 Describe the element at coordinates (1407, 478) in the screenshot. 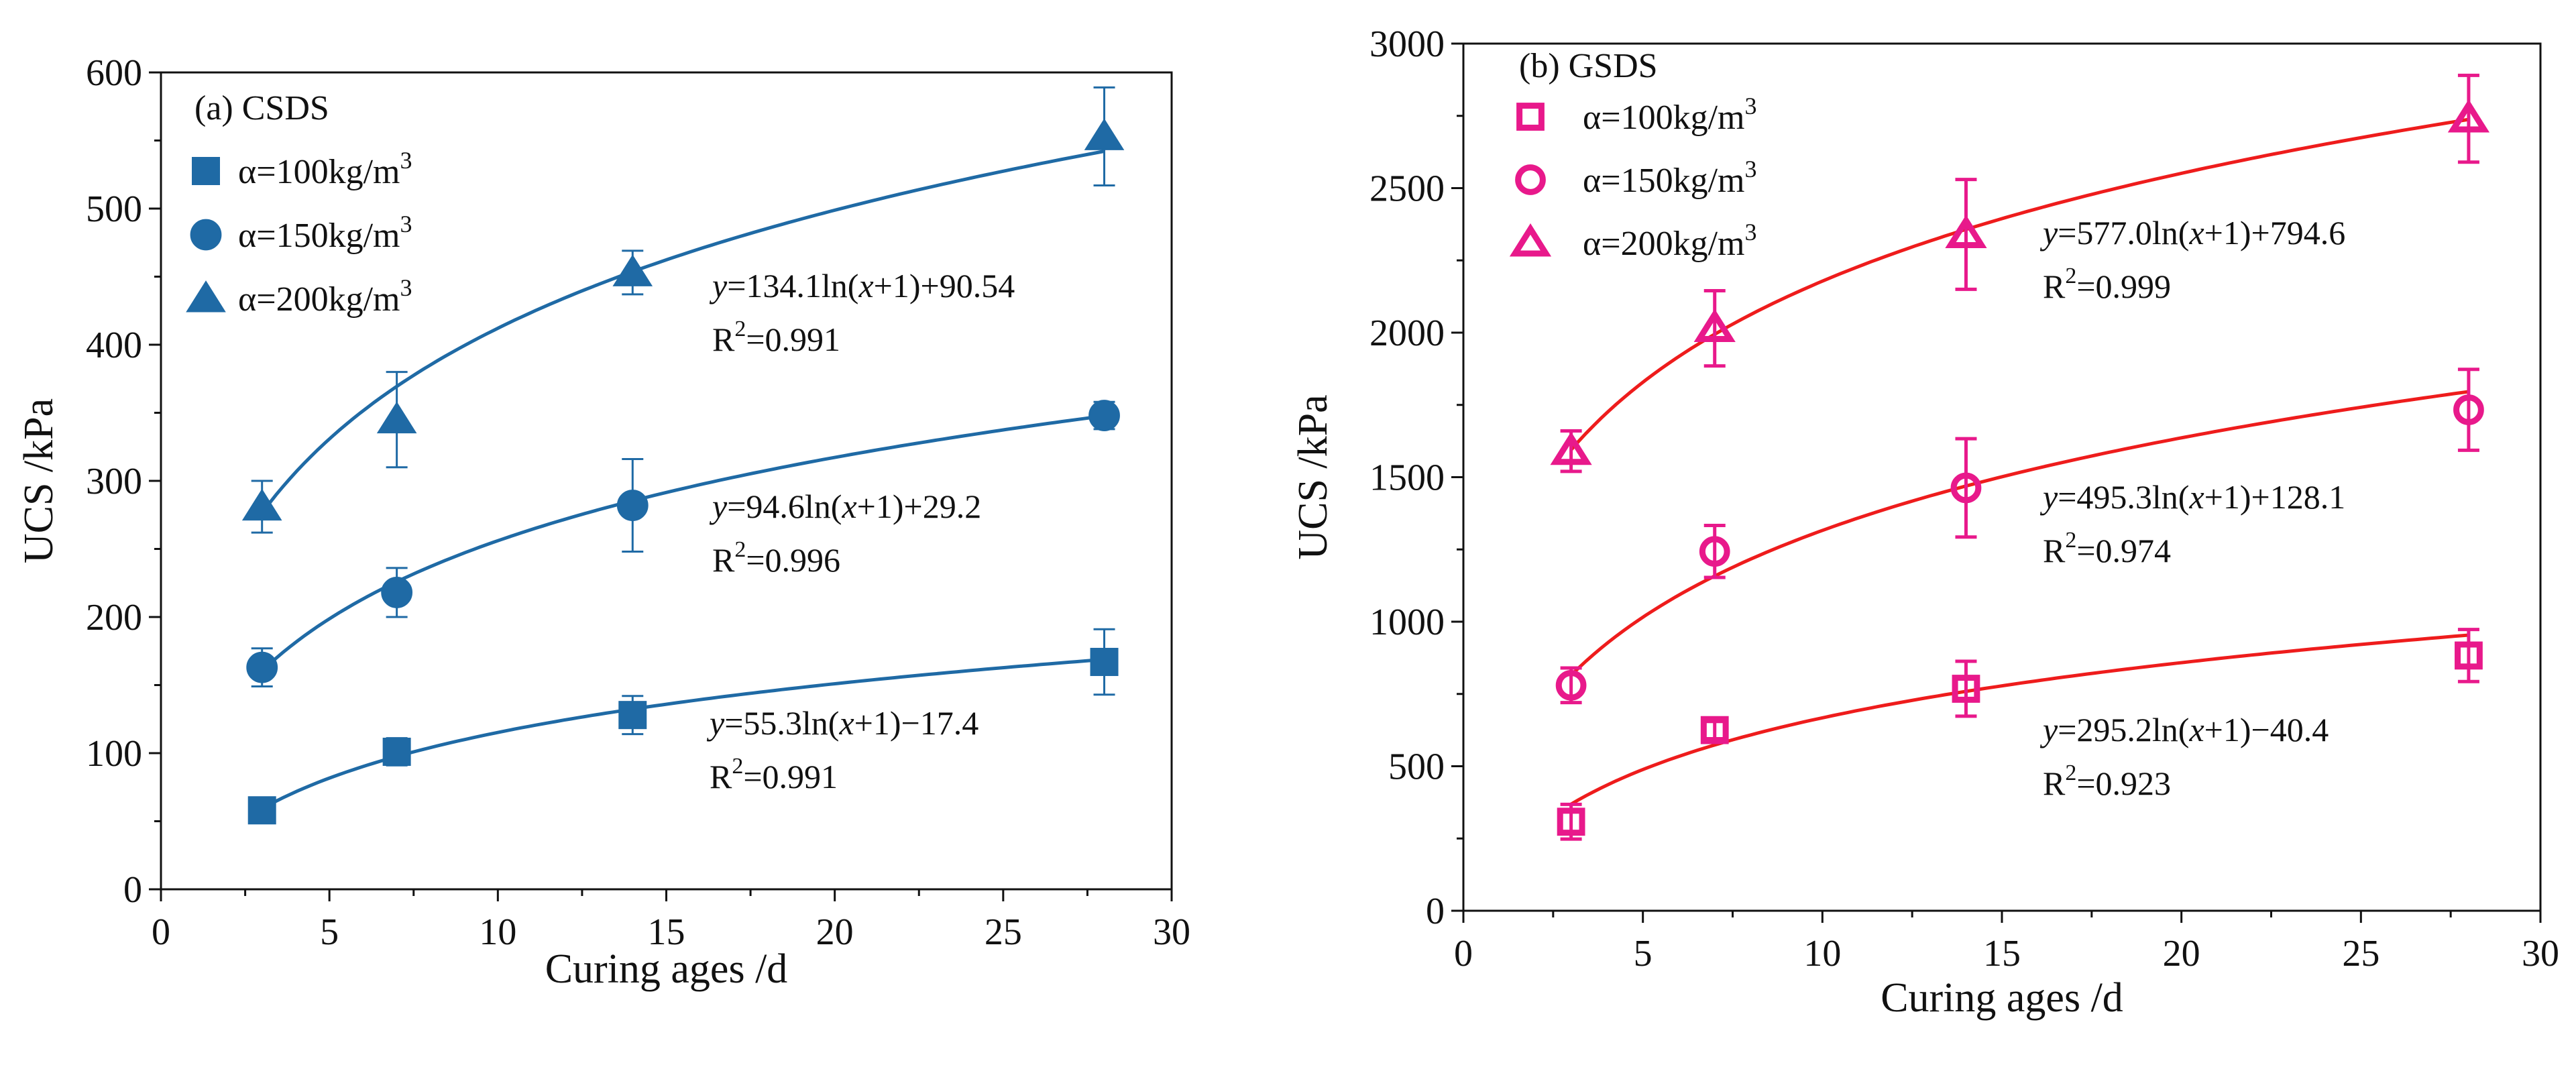

I see `y-tick-label: 1500` at that location.